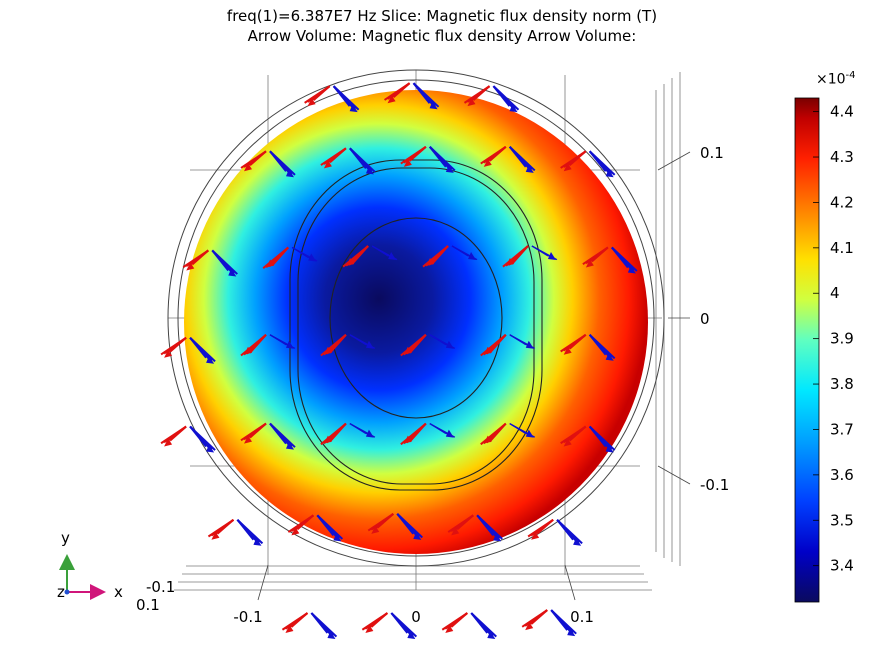 The height and width of the screenshot is (650, 884). Describe the element at coordinates (850, 75) in the screenshot. I see `colorbar-exponent: -4` at that location.